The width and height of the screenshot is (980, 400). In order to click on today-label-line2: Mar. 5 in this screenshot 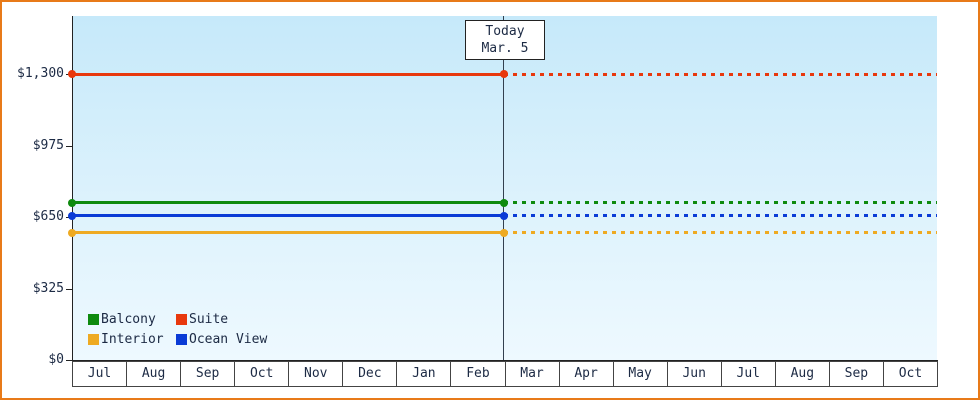, I will do `click(505, 48)`.